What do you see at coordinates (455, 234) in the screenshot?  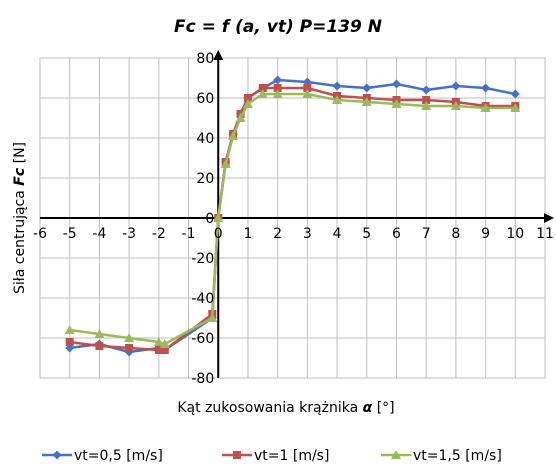 I see `x-tick-label: 8` at bounding box center [455, 234].